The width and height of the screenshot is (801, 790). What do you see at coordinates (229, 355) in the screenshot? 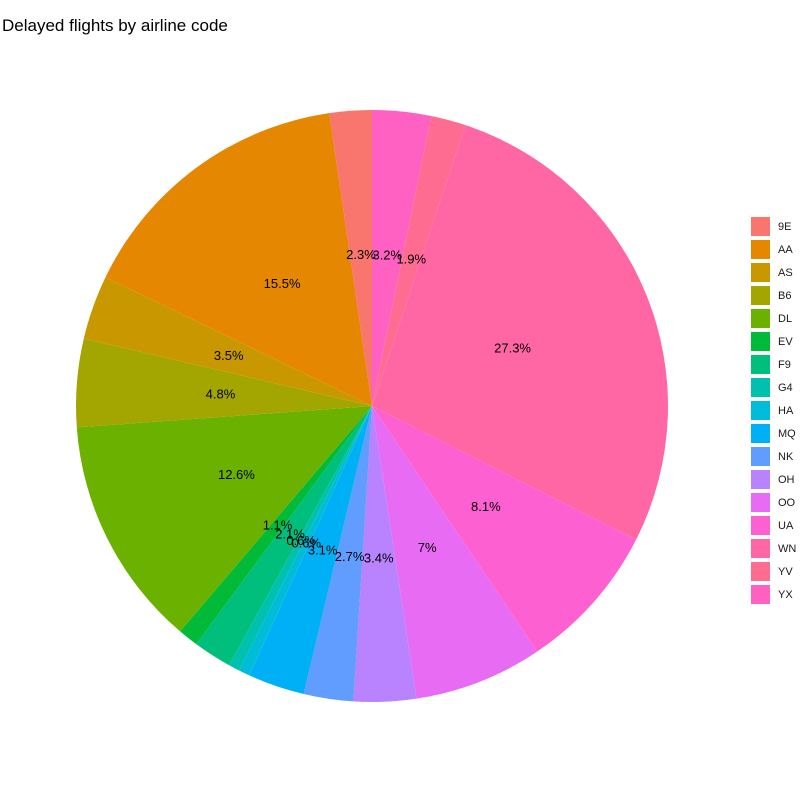
I see `slice-label-as: 3.5%` at bounding box center [229, 355].